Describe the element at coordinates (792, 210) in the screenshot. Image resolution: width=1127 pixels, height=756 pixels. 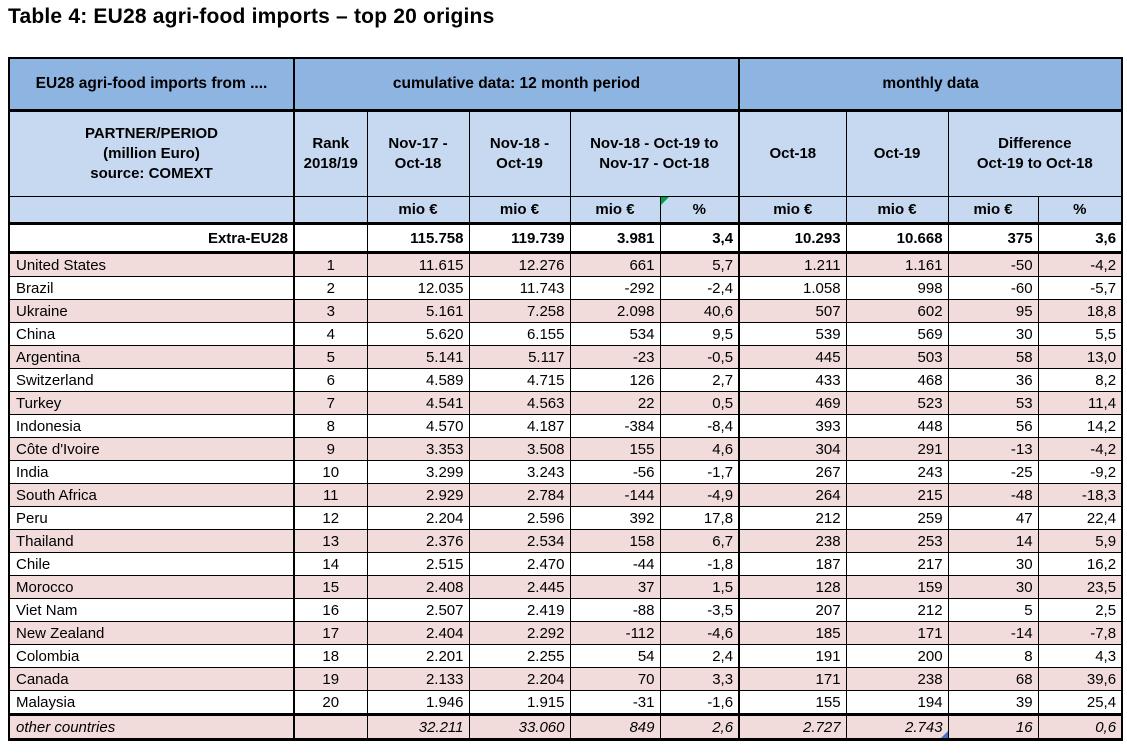
I see `unit-mio-4: mio €` at that location.